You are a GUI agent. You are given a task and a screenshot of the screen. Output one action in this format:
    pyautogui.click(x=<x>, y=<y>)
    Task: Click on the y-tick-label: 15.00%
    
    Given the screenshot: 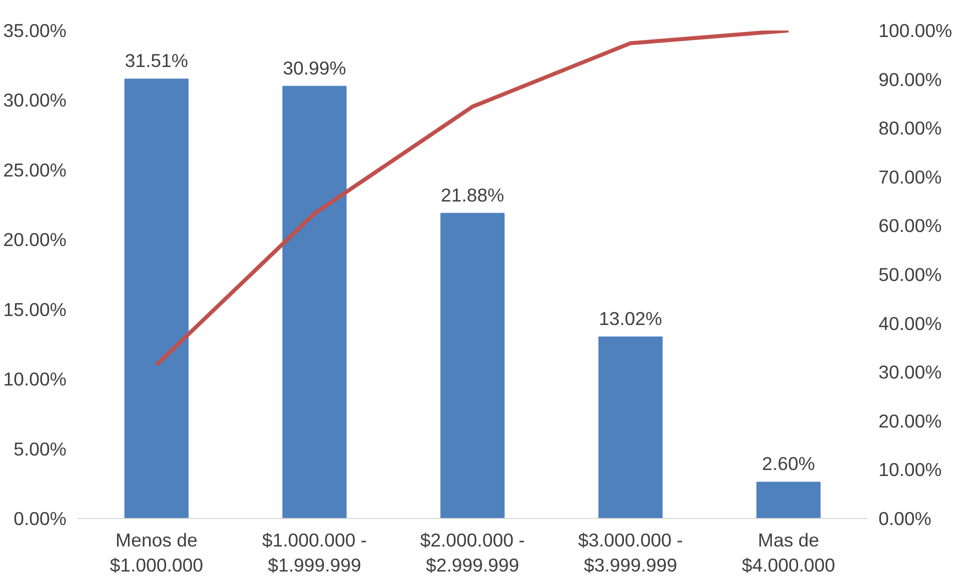 What is the action you would take?
    pyautogui.click(x=35, y=309)
    